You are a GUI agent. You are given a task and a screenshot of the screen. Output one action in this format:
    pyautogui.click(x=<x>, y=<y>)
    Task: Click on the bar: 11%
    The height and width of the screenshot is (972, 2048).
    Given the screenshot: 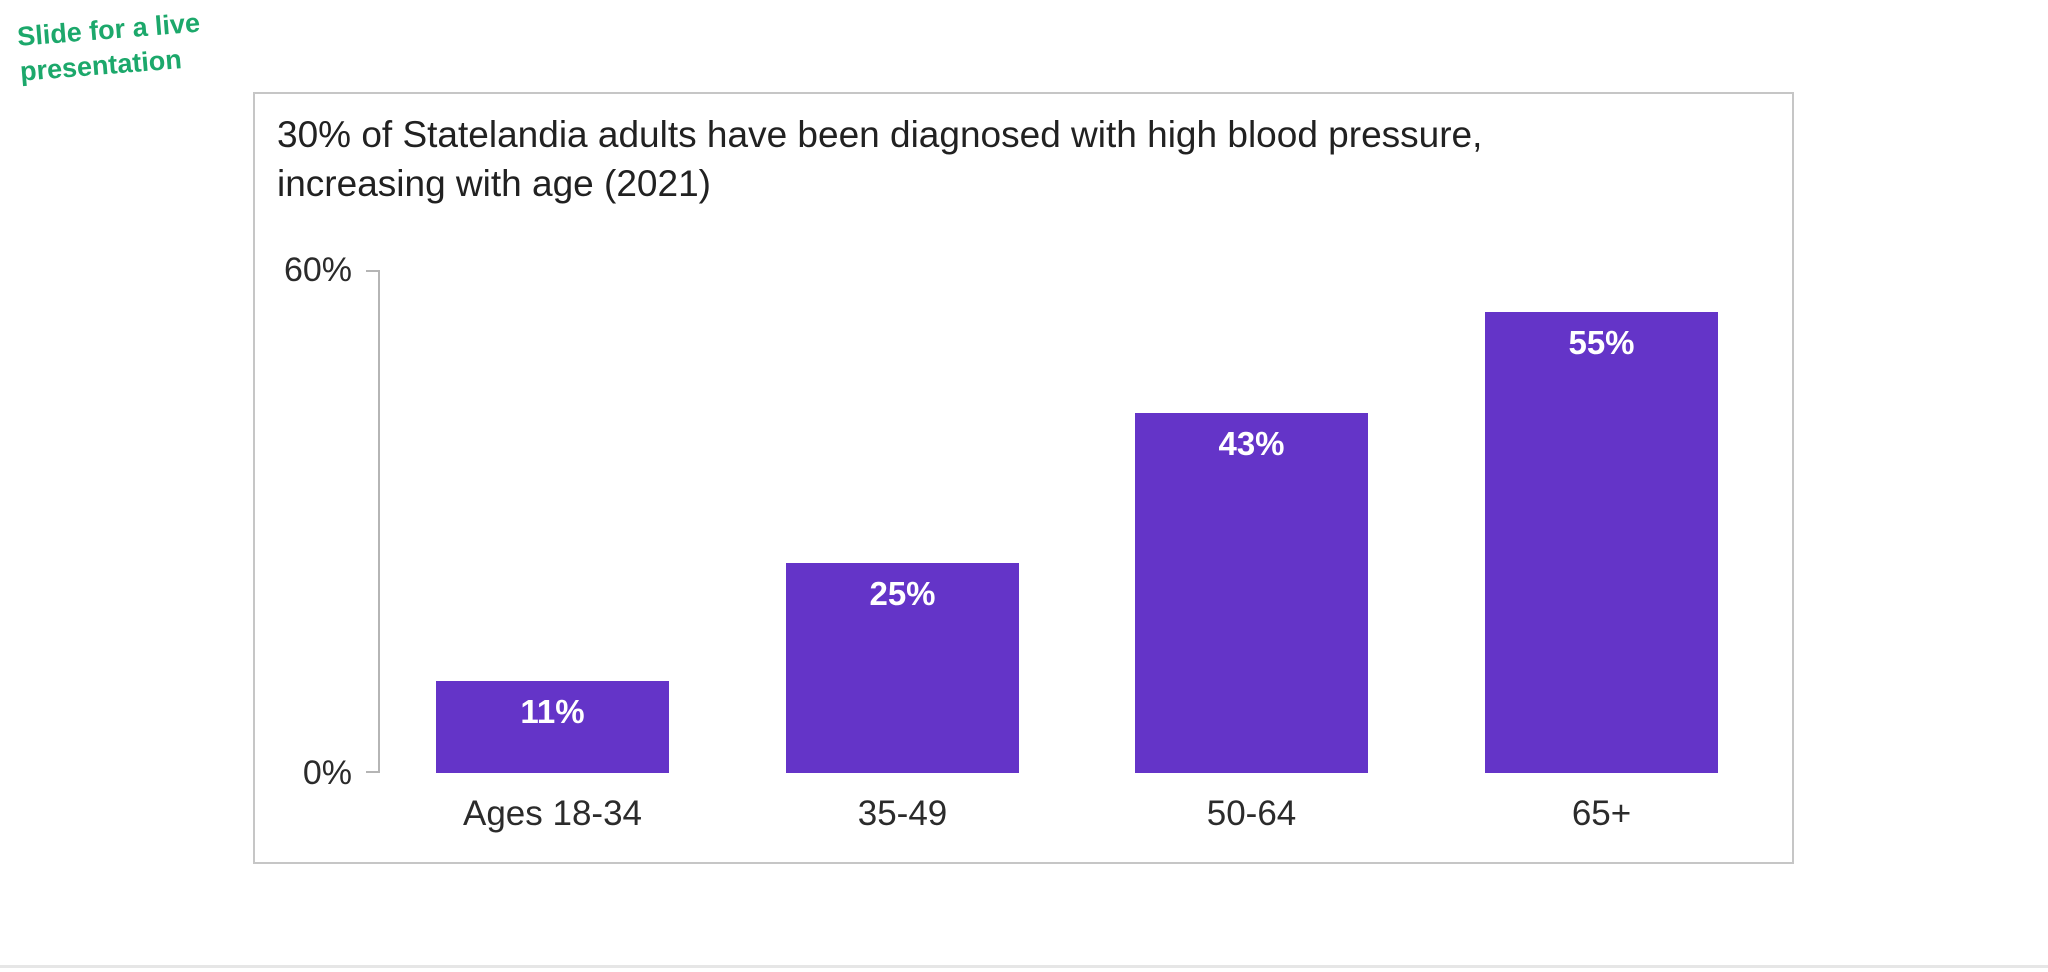 What is the action you would take?
    pyautogui.click(x=552, y=727)
    